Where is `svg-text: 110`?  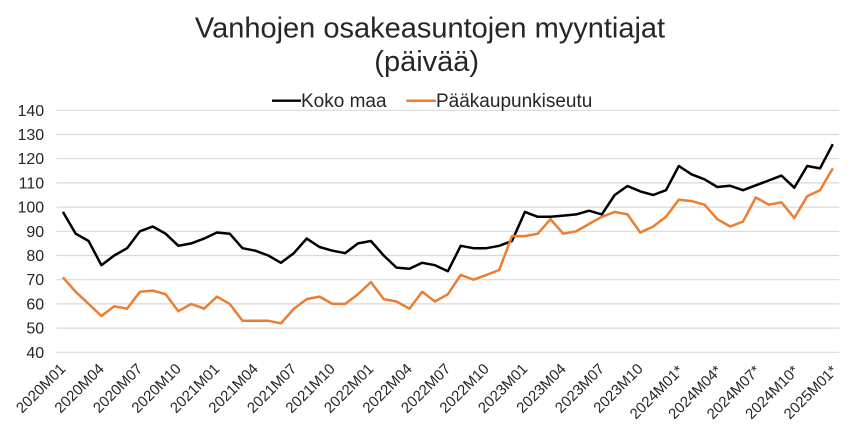 svg-text: 110 is located at coordinates (32, 183).